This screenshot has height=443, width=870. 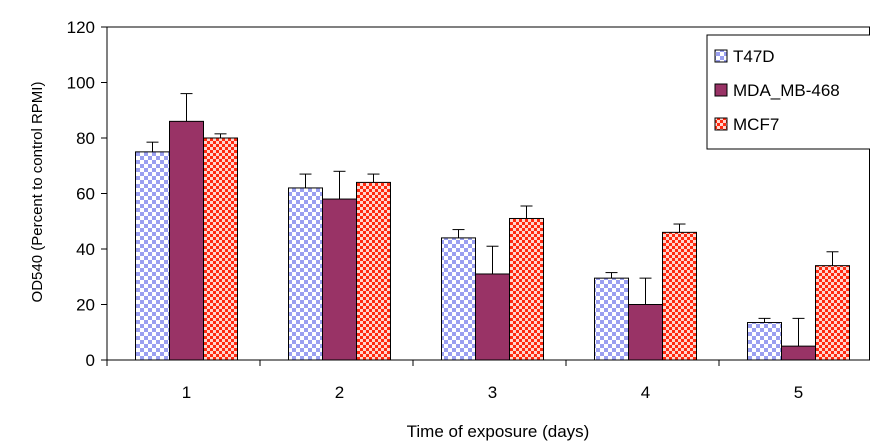 What do you see at coordinates (488, 380) in the screenshot?
I see `x-axis: 1 2 3 4 5` at bounding box center [488, 380].